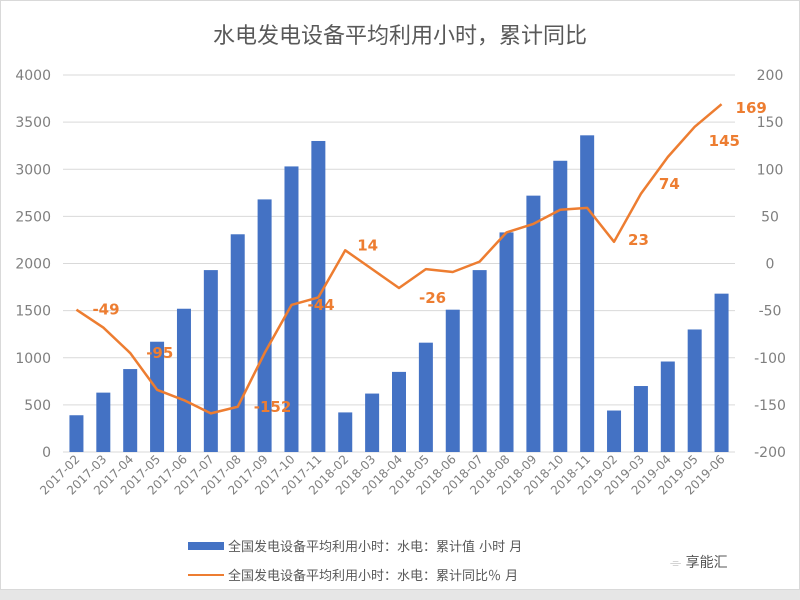 The width and height of the screenshot is (800, 600). I want to click on y-left-tick-label: 4000, so click(33, 76).